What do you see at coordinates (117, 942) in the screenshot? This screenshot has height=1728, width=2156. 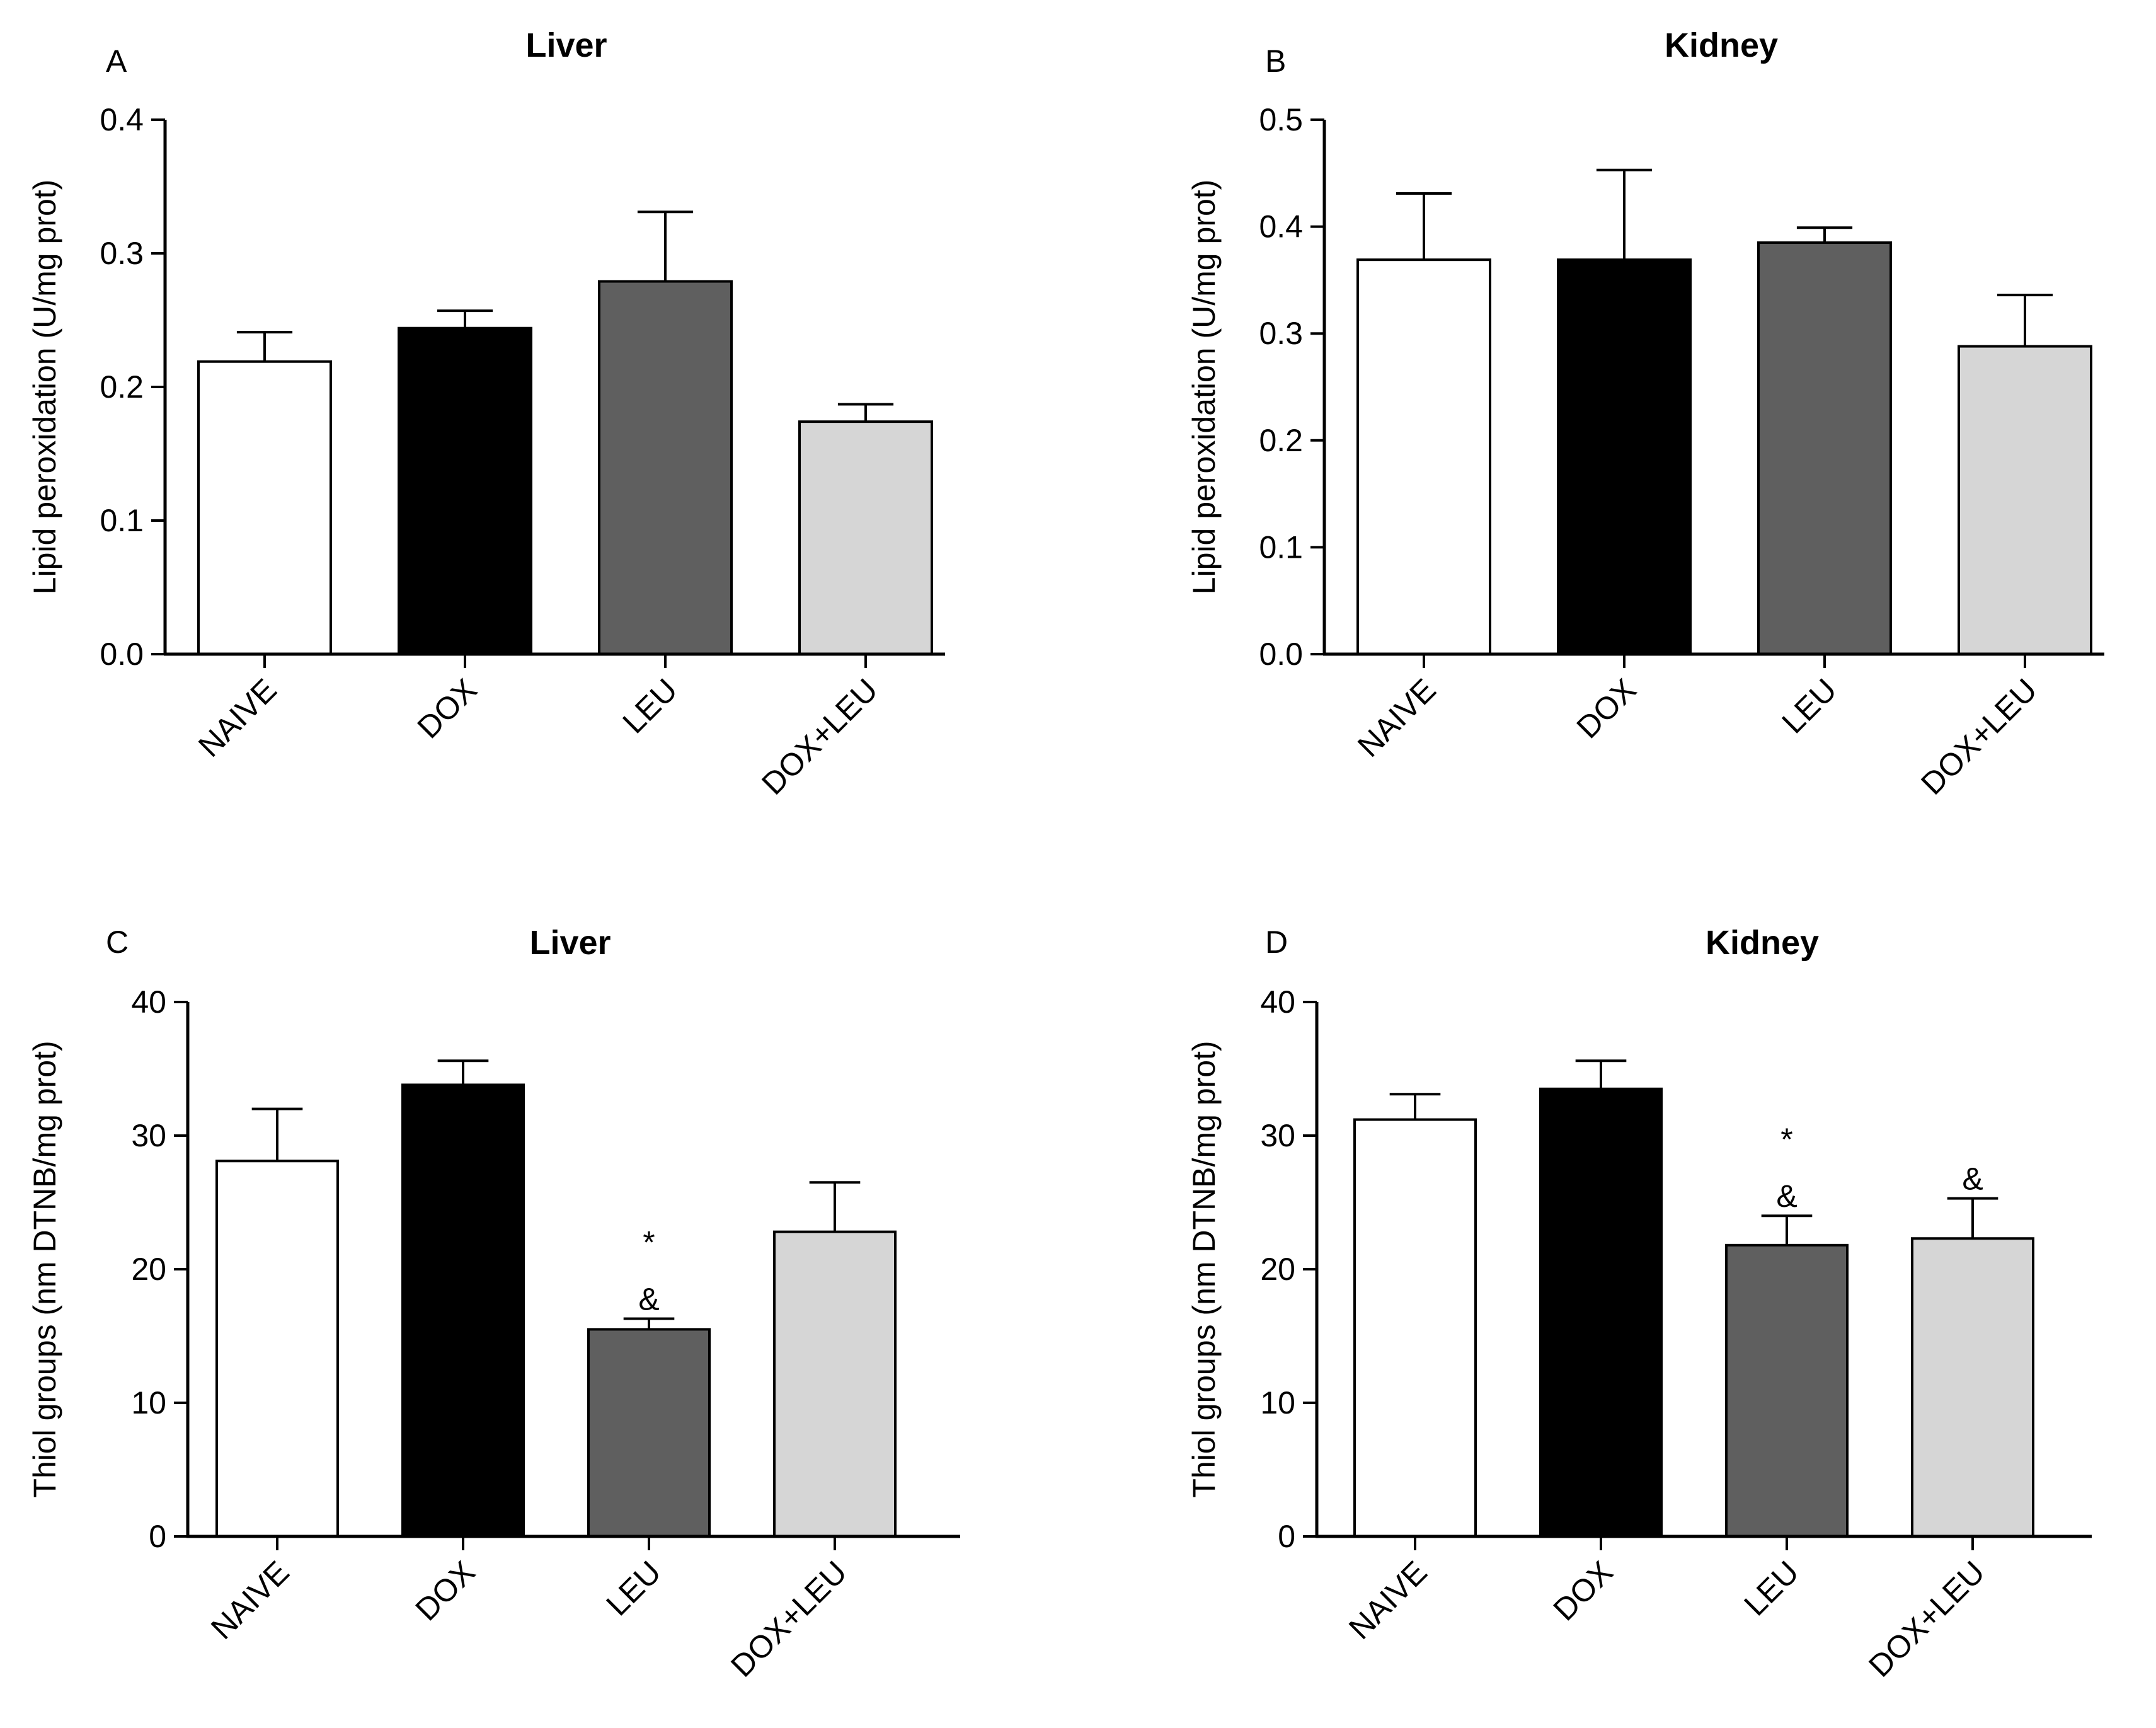 I see `panel-letter: C` at bounding box center [117, 942].